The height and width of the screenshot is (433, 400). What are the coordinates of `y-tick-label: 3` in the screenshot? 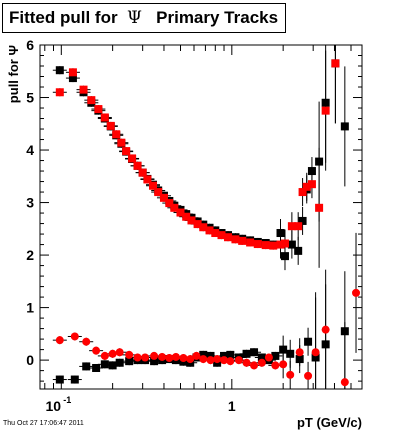 It's located at (30, 203).